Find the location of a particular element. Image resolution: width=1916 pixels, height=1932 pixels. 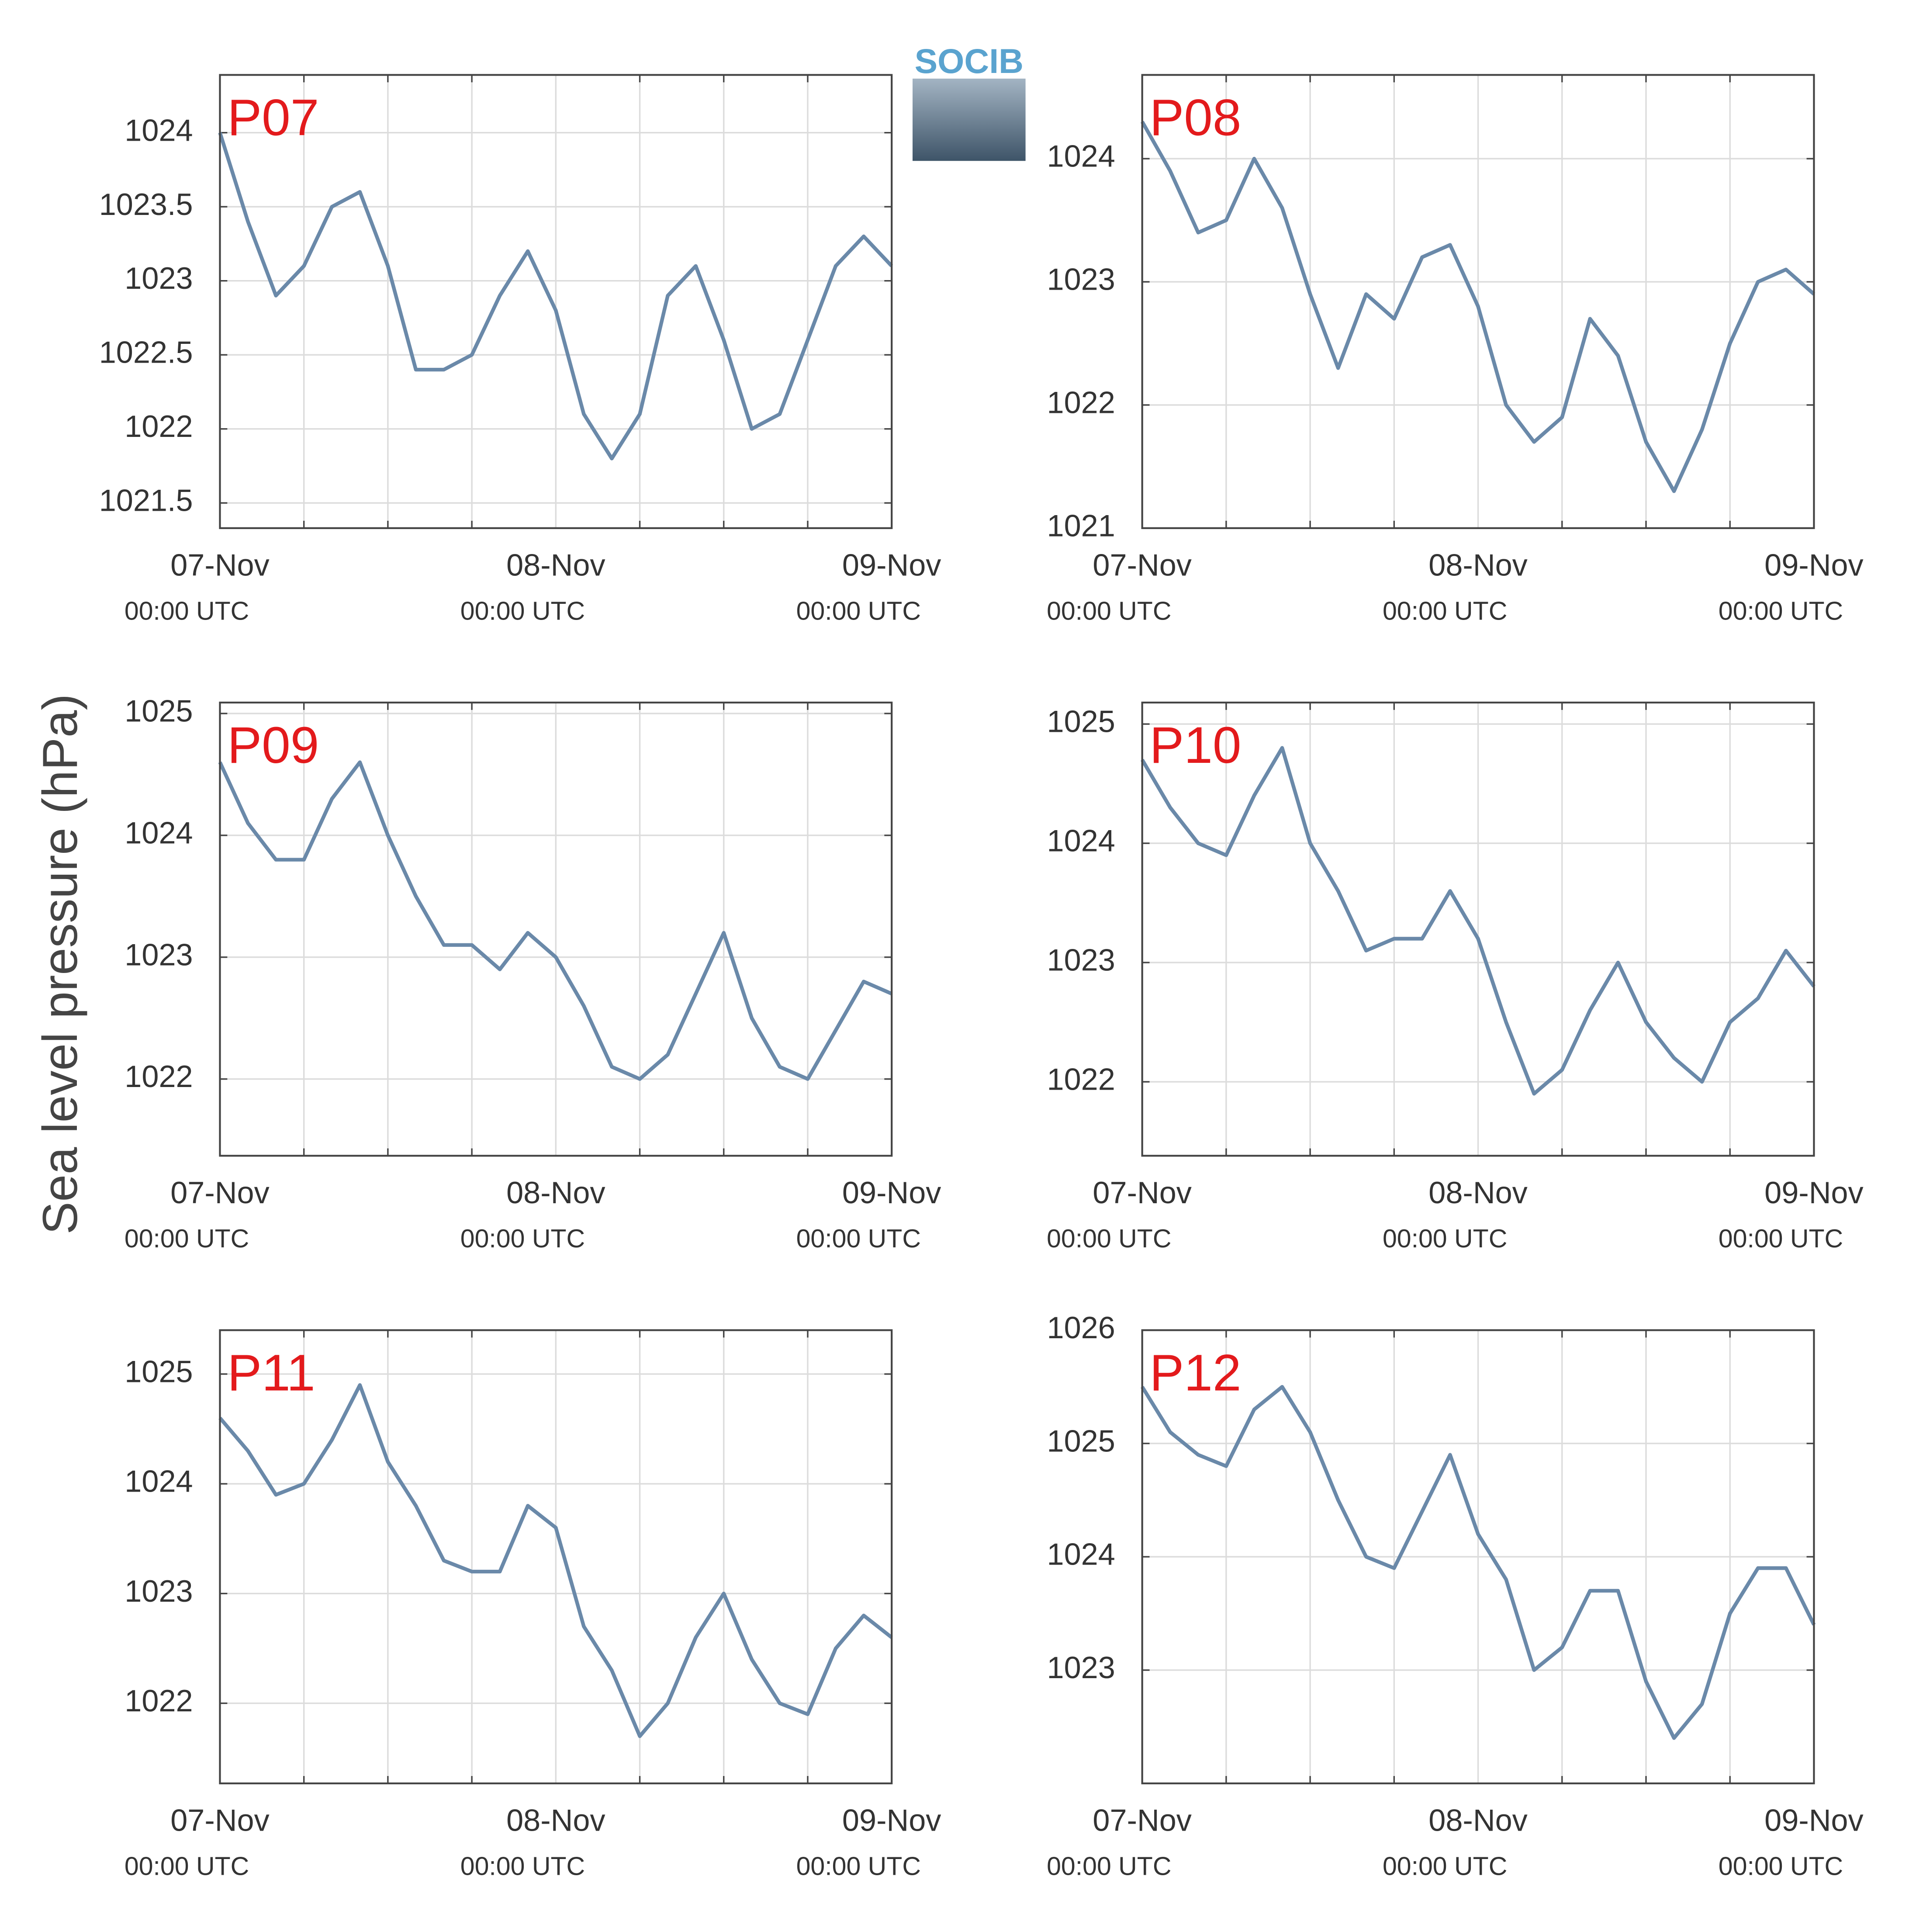

panel-title: P11 is located at coordinates (271, 1373).